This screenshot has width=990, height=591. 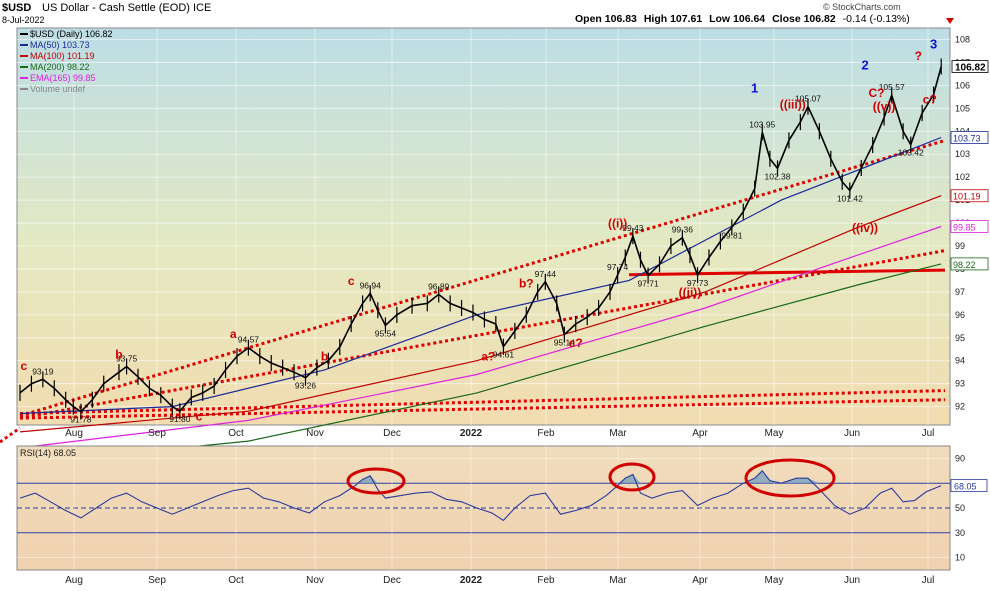 I want to click on header-watermark: © StockCharts.com, so click(x=862, y=7).